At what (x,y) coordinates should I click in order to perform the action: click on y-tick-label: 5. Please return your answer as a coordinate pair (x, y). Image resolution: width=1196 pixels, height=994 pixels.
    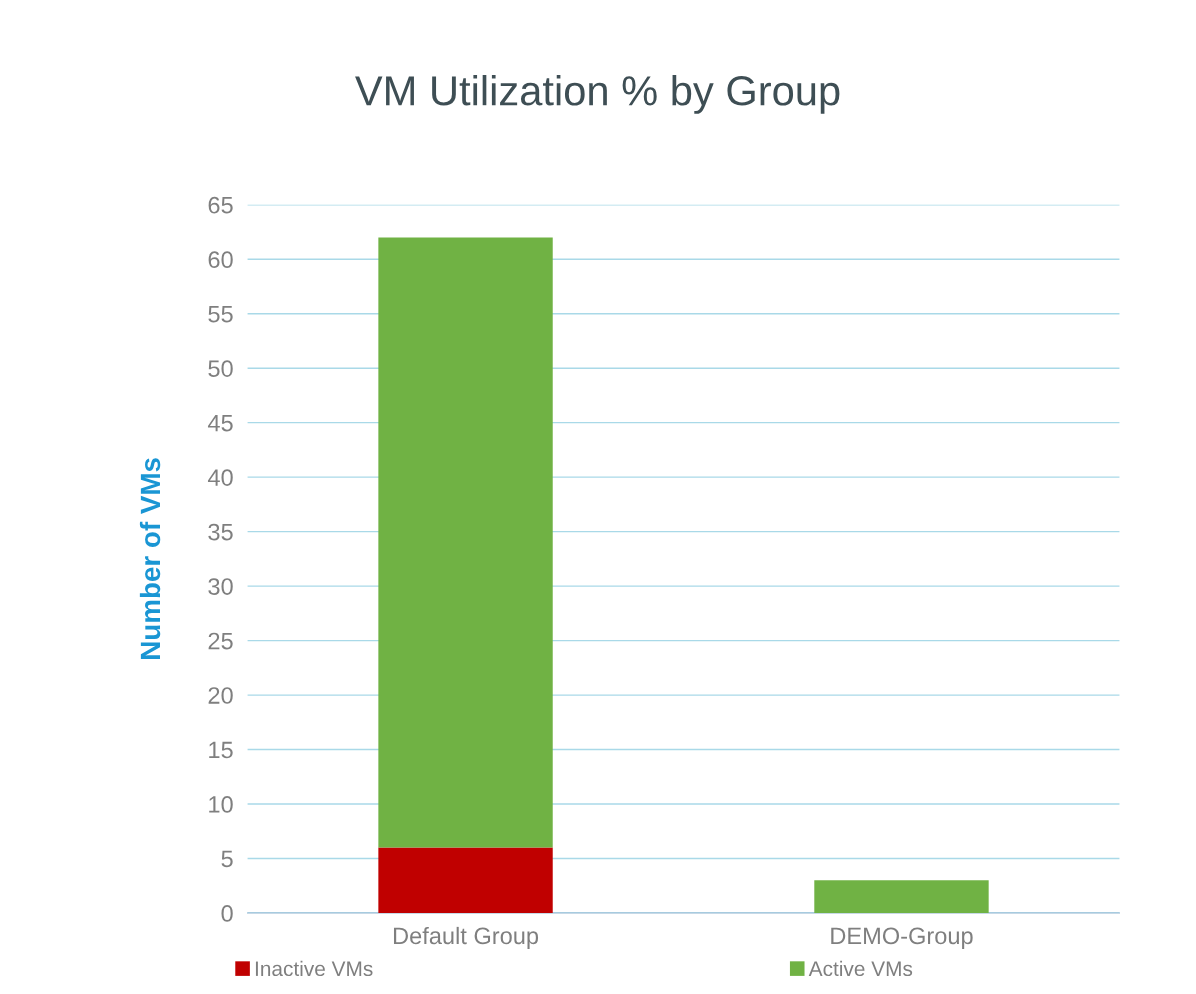
    Looking at the image, I should click on (227, 859).